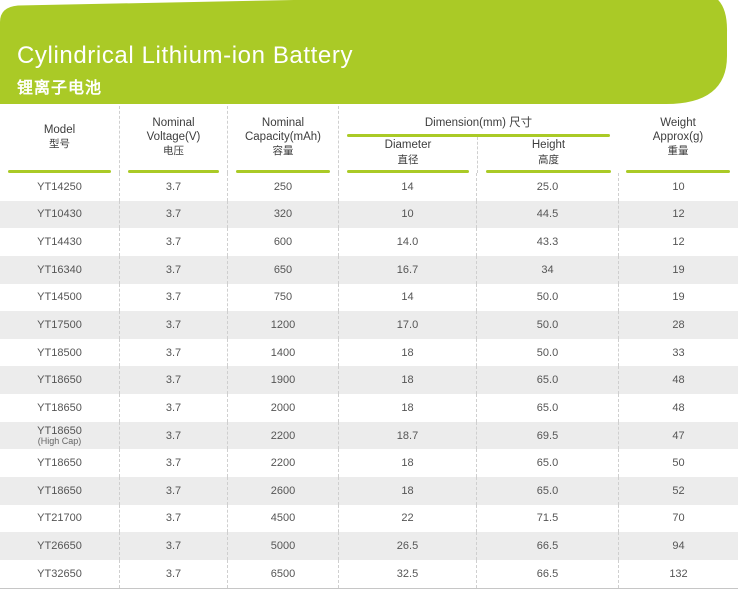 The height and width of the screenshot is (591, 738). I want to click on model-value: YT21700, so click(59, 518).